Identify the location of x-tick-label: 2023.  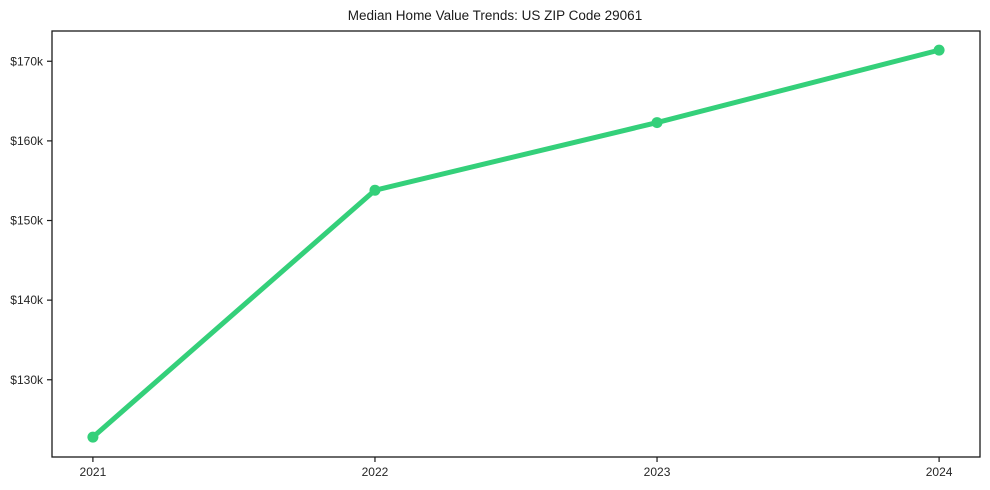
(657, 472).